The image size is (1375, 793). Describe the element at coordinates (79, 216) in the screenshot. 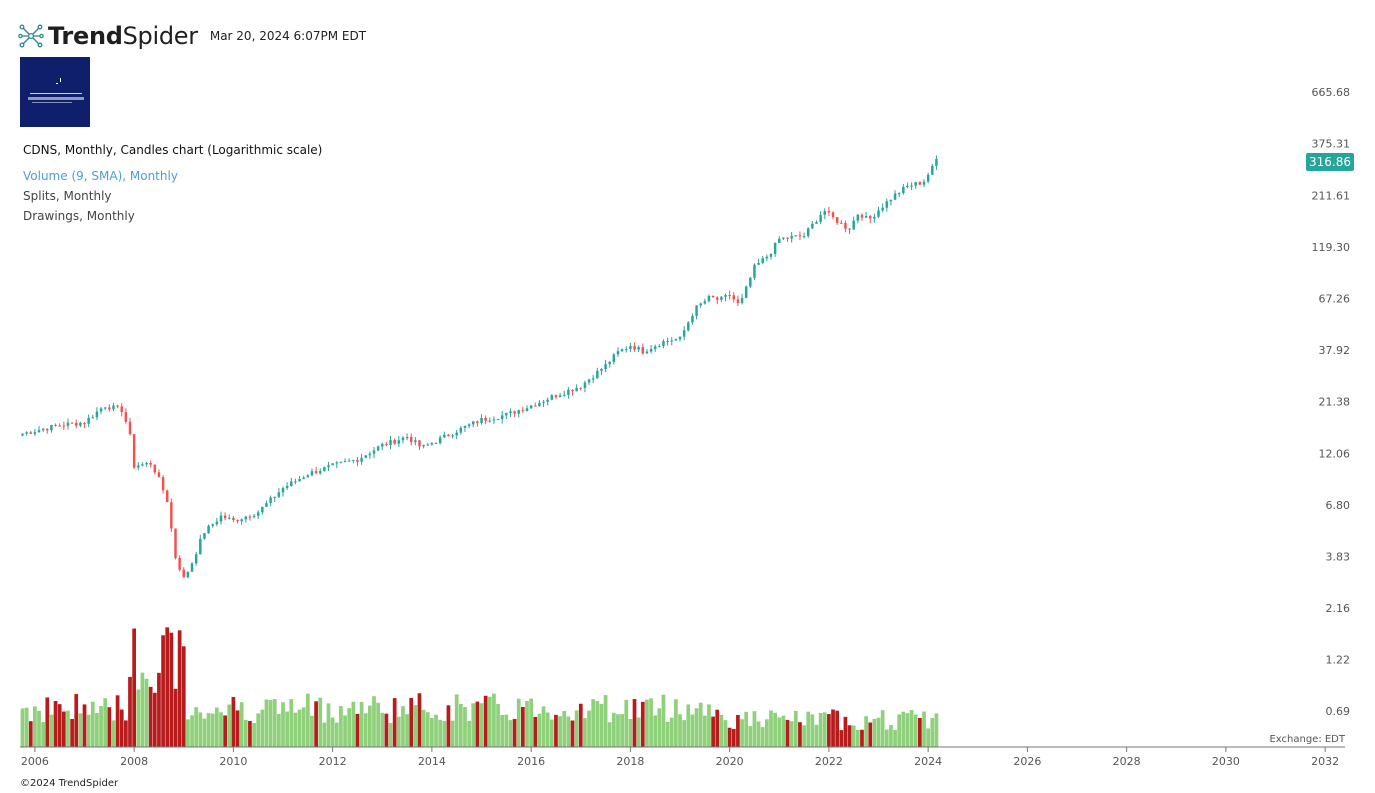

I see `legend-drawings: Drawings, Monthly` at that location.